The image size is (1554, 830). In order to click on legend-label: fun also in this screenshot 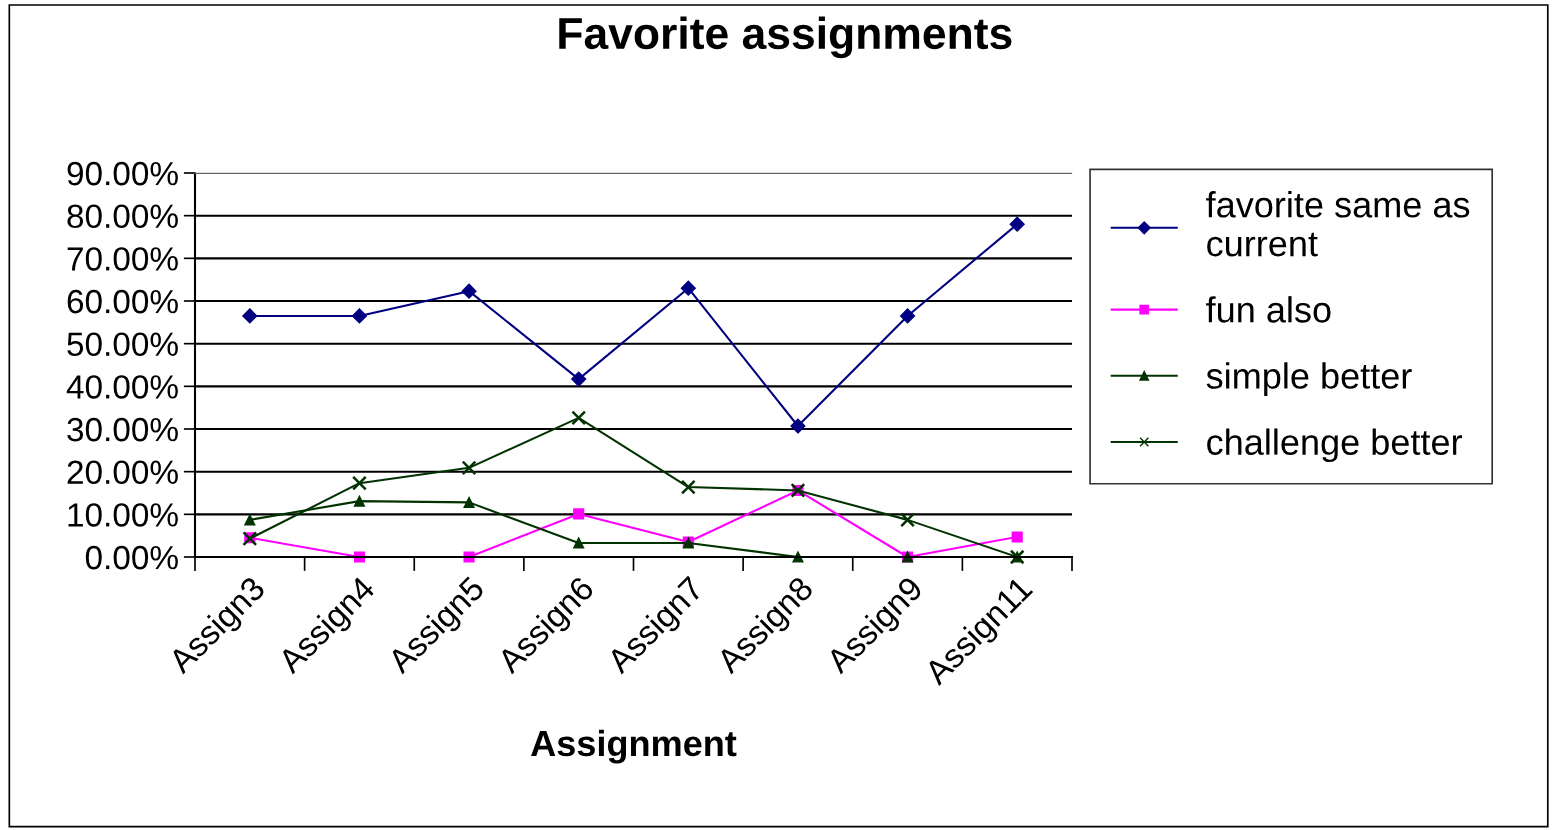, I will do `click(1268, 309)`.